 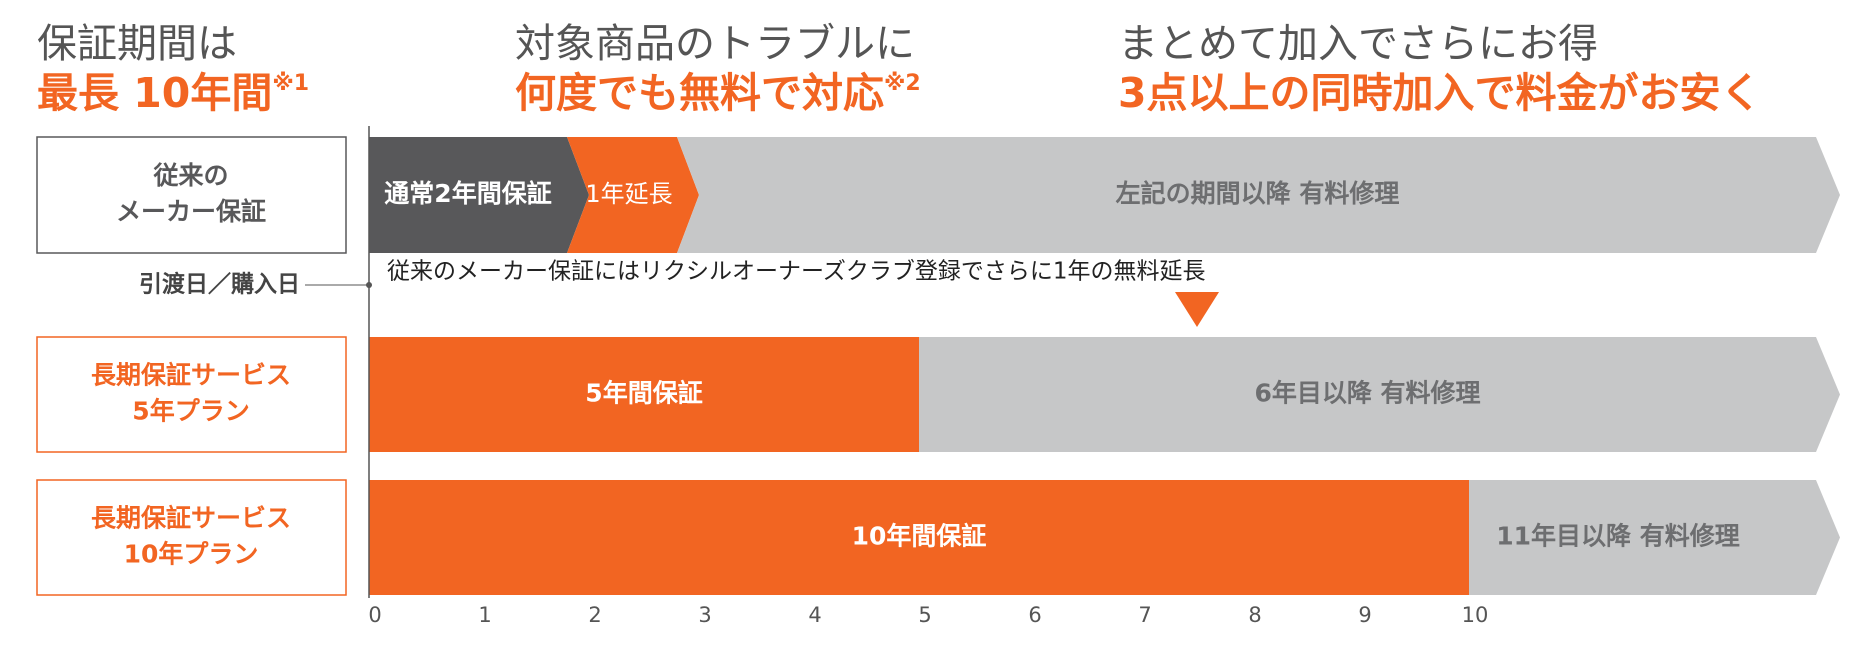 I want to click on row-label: 従来の, so click(x=190, y=175).